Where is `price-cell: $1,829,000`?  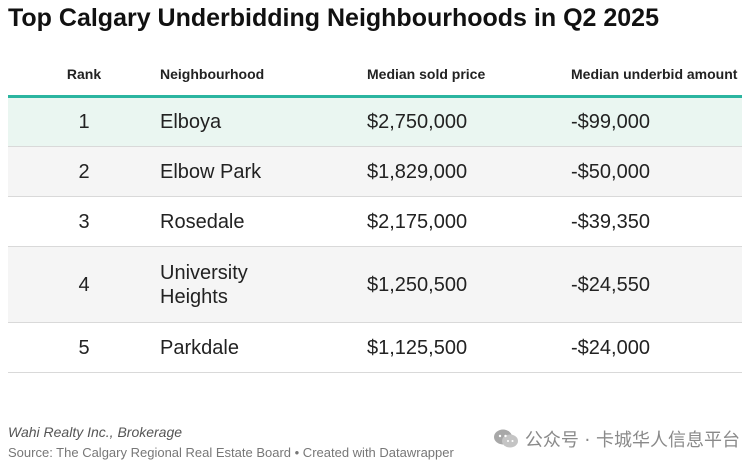 price-cell: $1,829,000 is located at coordinates (469, 171).